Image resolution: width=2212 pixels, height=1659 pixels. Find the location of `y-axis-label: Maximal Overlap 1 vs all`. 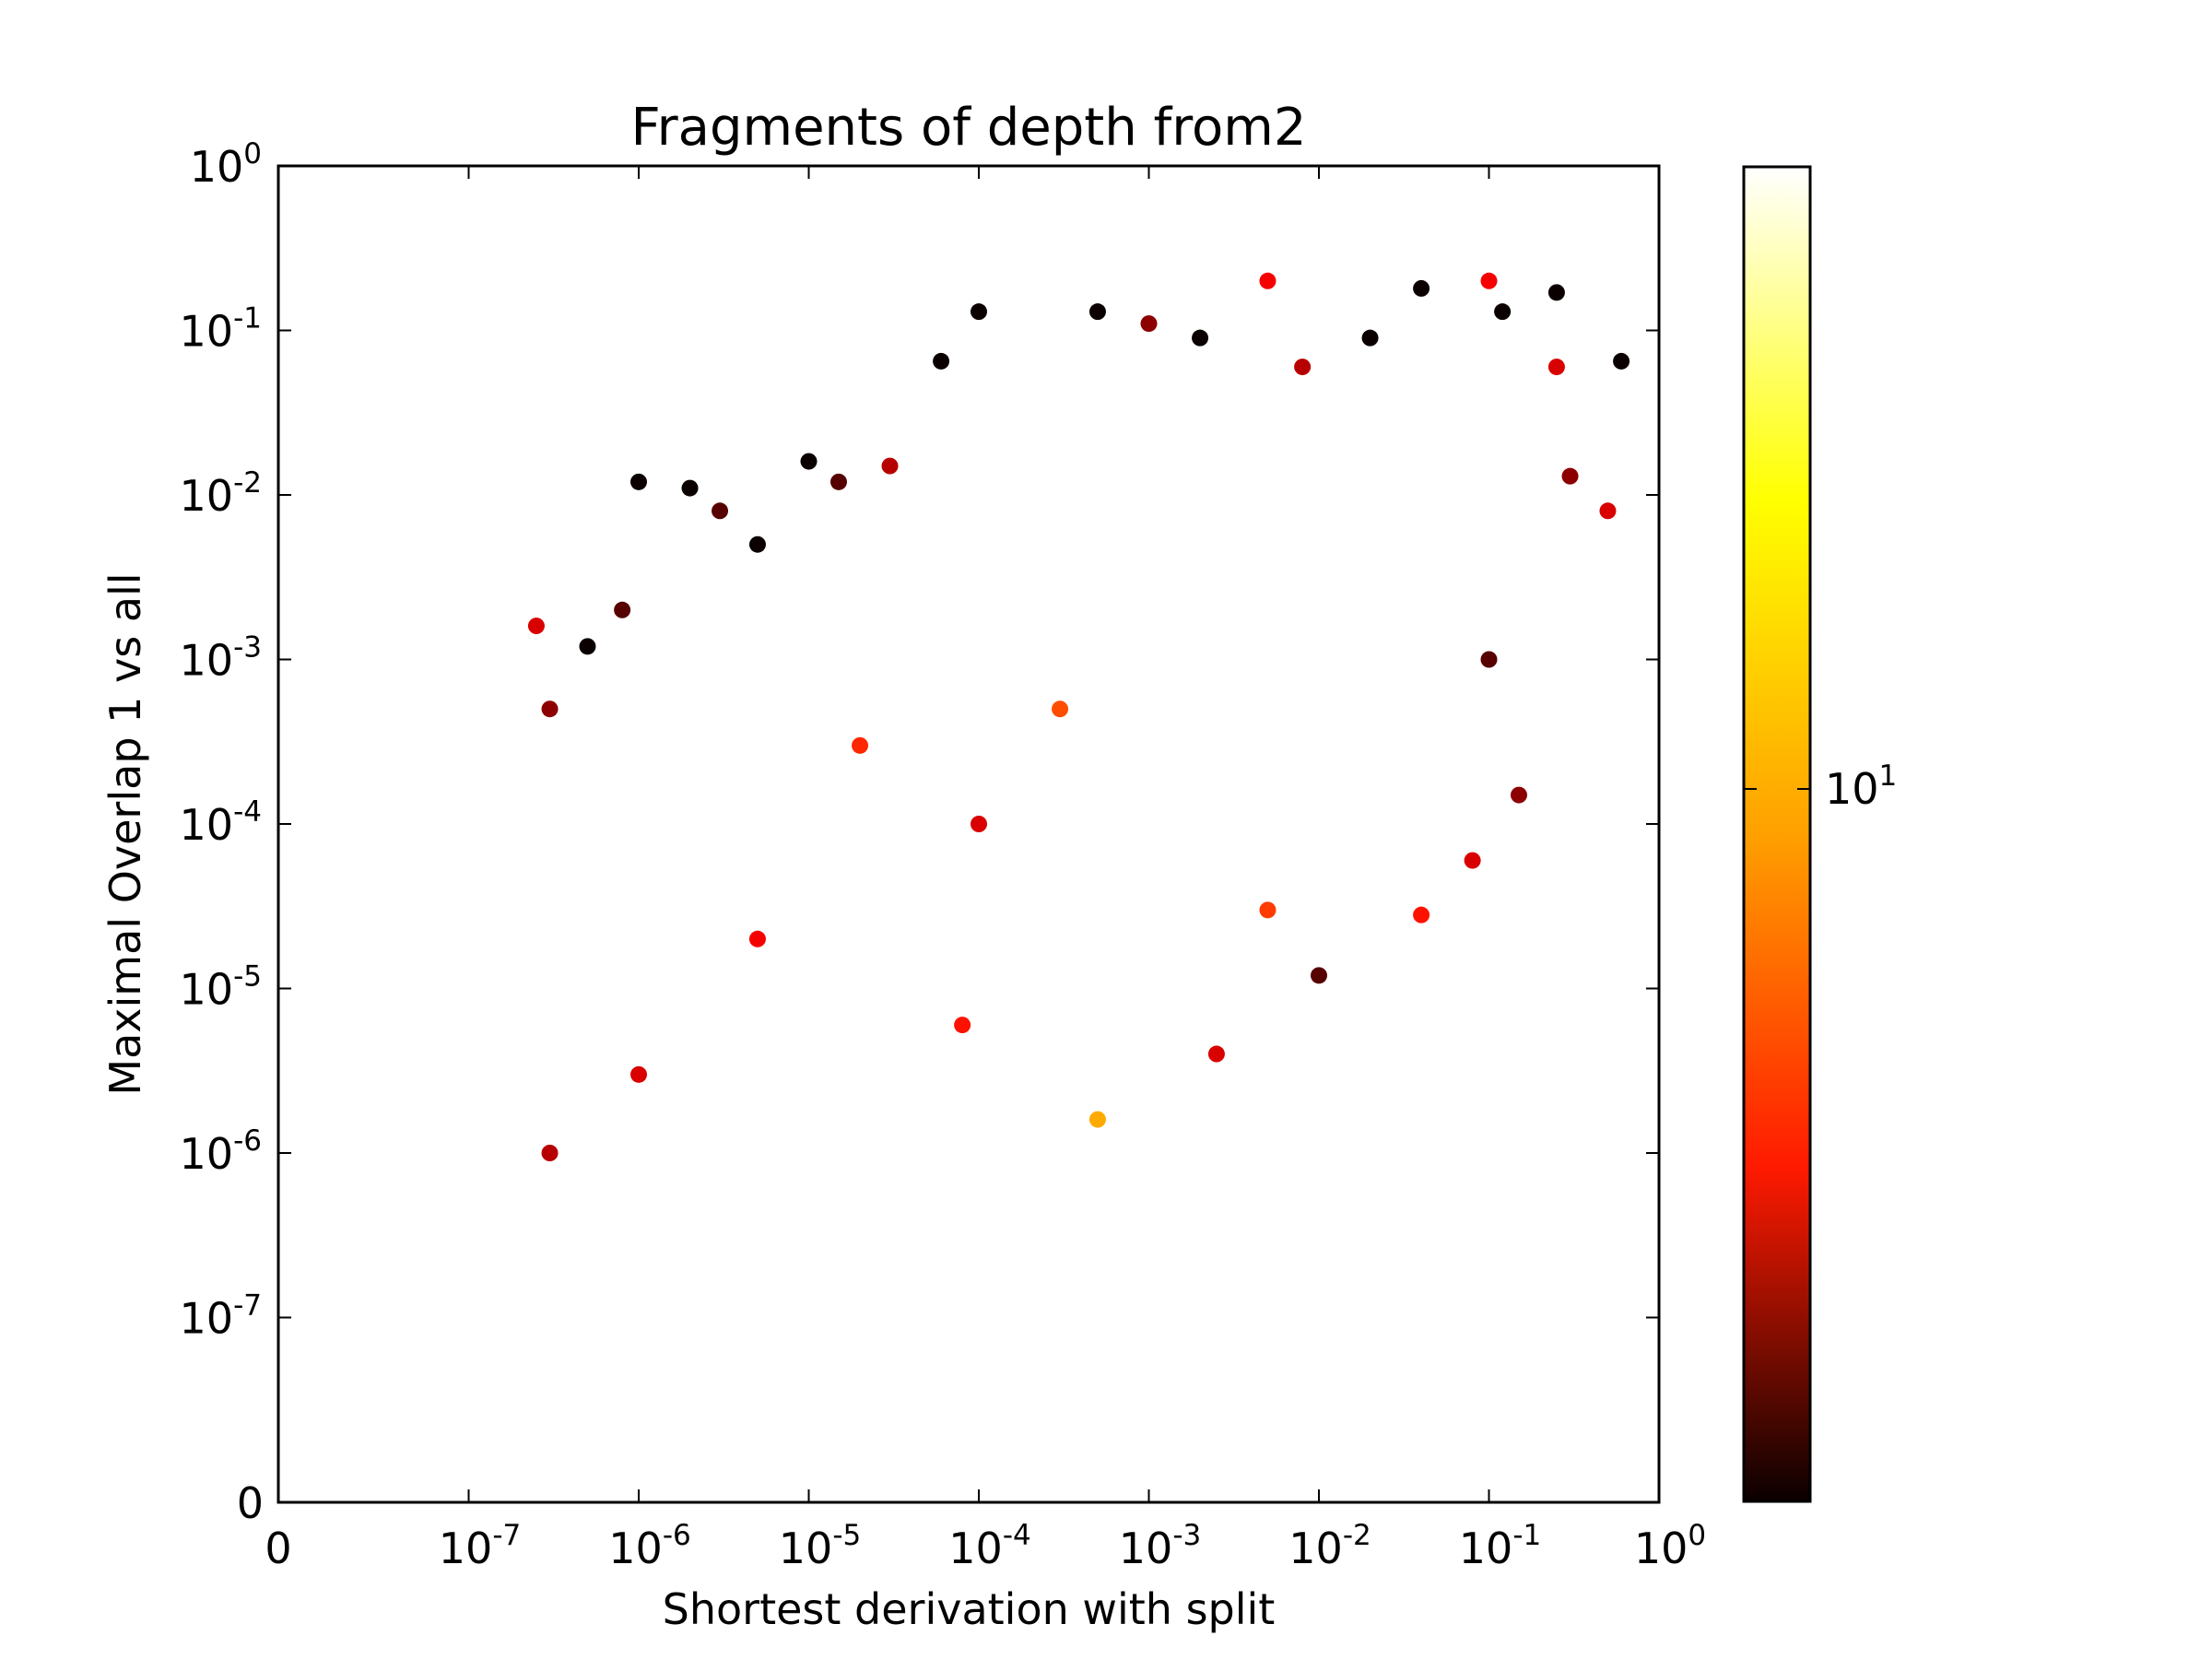

y-axis-label: Maximal Overlap 1 vs all is located at coordinates (125, 833).